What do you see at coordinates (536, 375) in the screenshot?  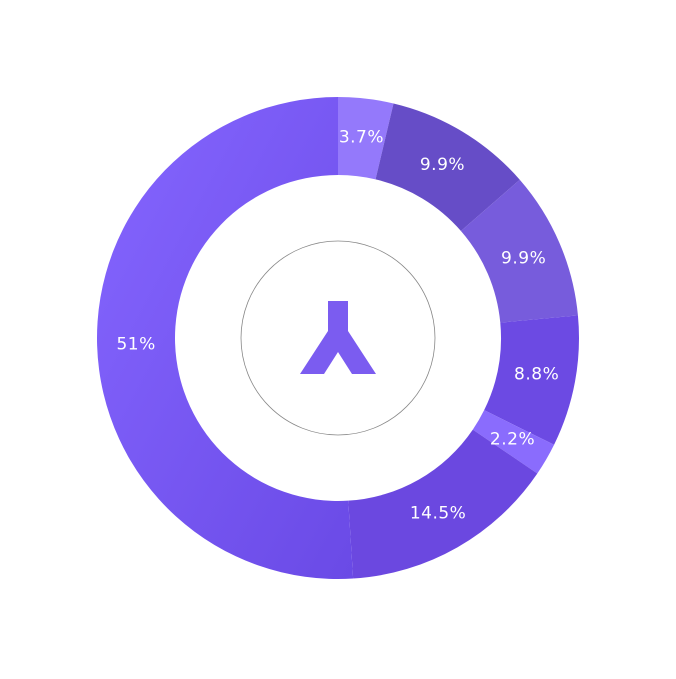 I see `slice-label: 8.8%` at bounding box center [536, 375].